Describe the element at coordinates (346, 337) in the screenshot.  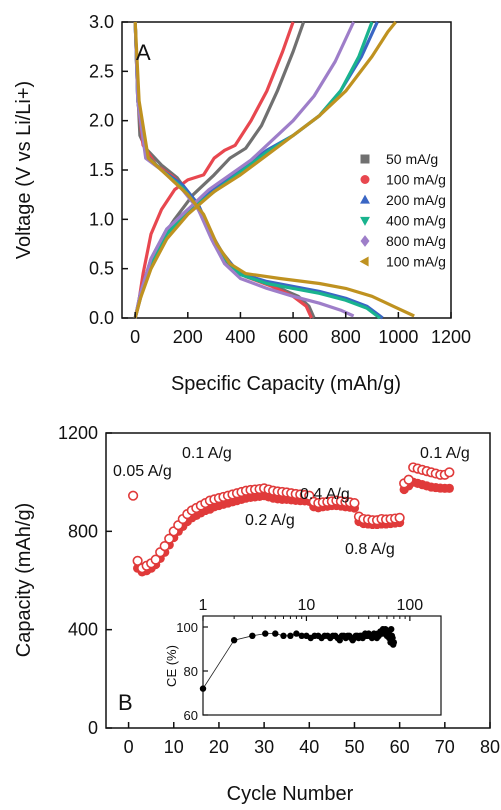
I see `panel-a-x-tick-label: 800` at that location.